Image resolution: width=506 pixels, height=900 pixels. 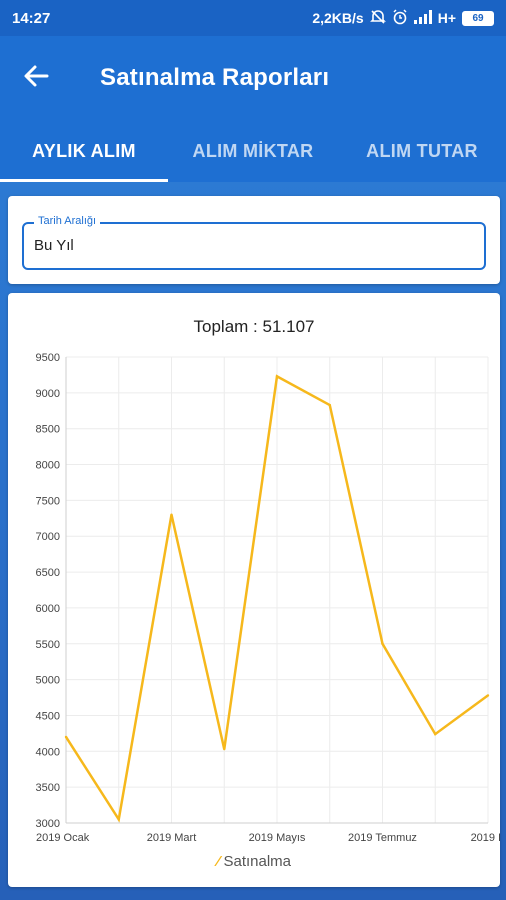 What do you see at coordinates (48, 645) in the screenshot?
I see `y-tick-label: 5500` at bounding box center [48, 645].